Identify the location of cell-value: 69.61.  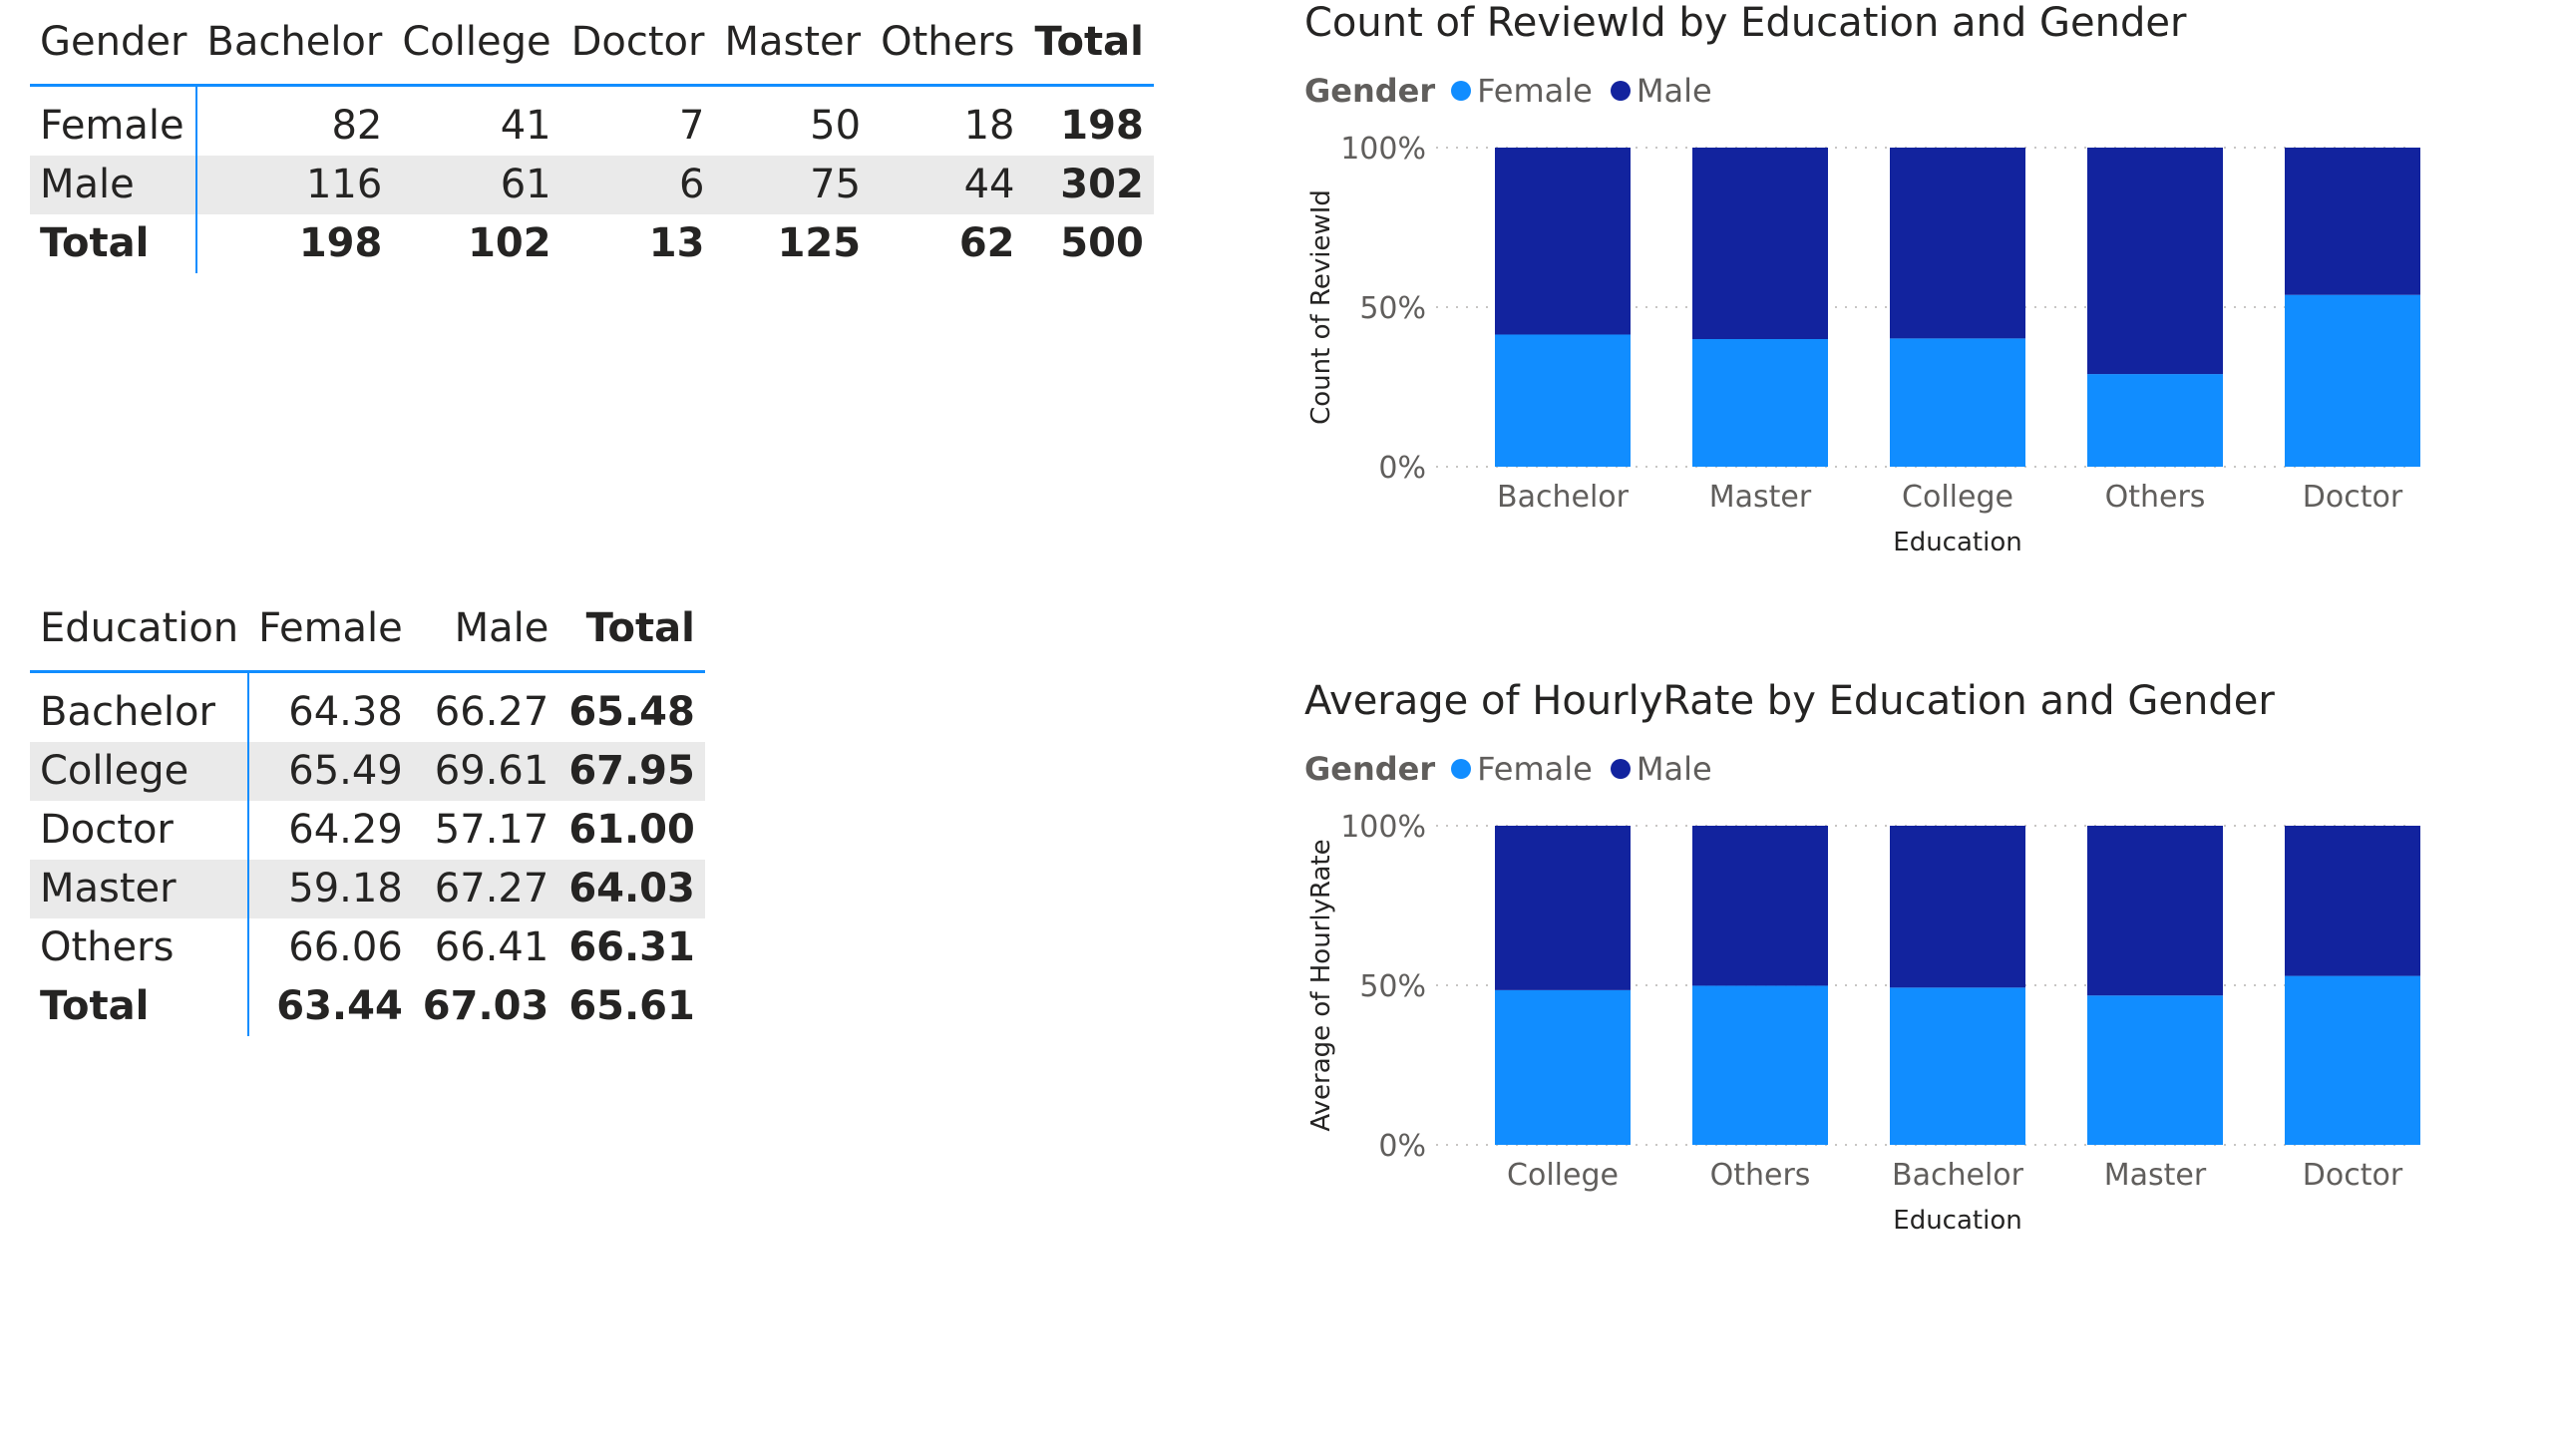
(486, 771).